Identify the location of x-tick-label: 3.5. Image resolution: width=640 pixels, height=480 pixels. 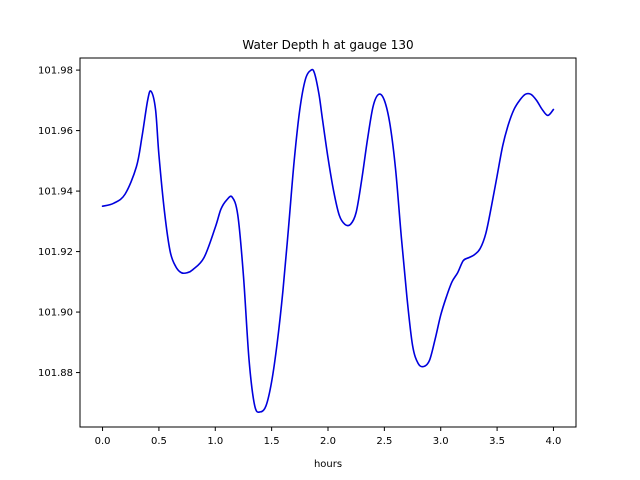
(497, 441).